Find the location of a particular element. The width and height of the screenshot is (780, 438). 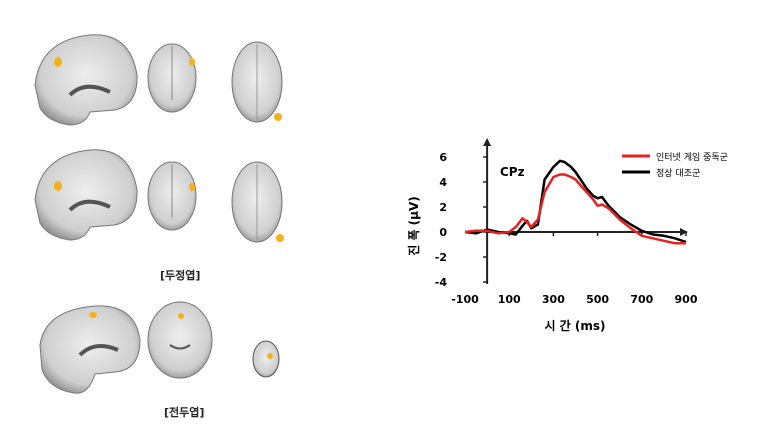

legend-label: 인터넷 게임 중독군 is located at coordinates (692, 157).